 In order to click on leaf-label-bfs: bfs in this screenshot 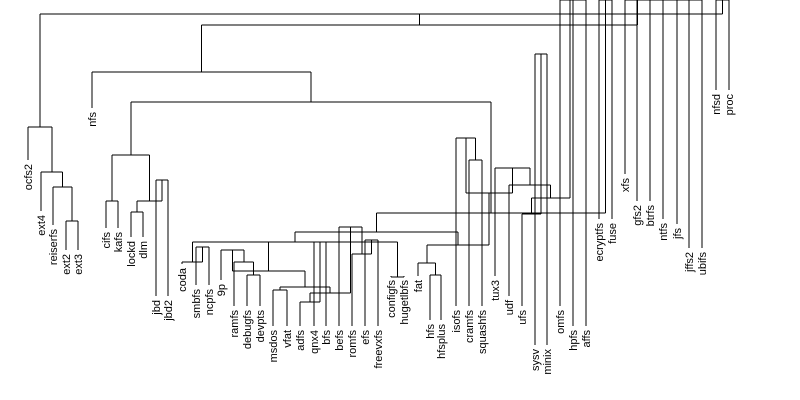, I will do `click(327, 337)`.